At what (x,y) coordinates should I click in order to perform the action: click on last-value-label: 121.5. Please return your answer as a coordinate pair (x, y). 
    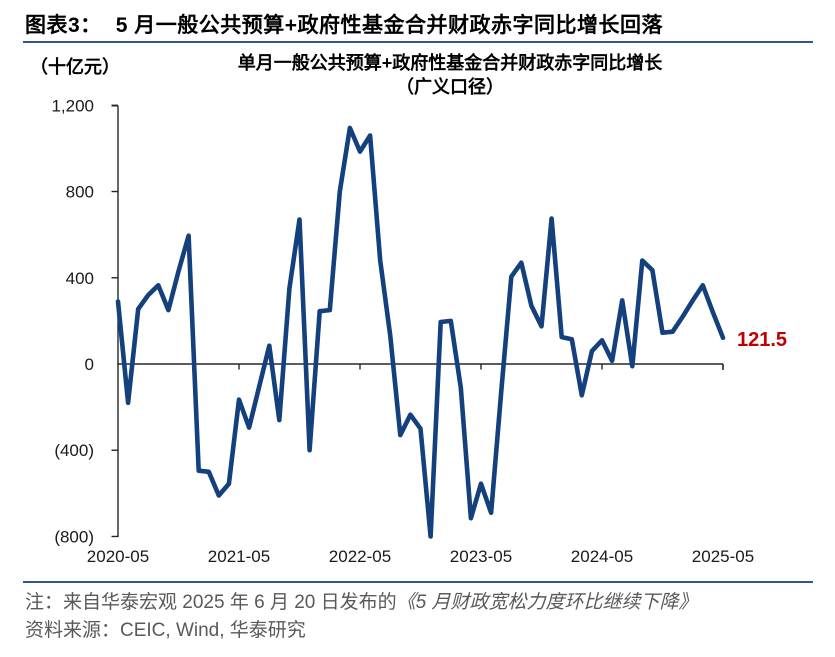
    Looking at the image, I should click on (762, 340).